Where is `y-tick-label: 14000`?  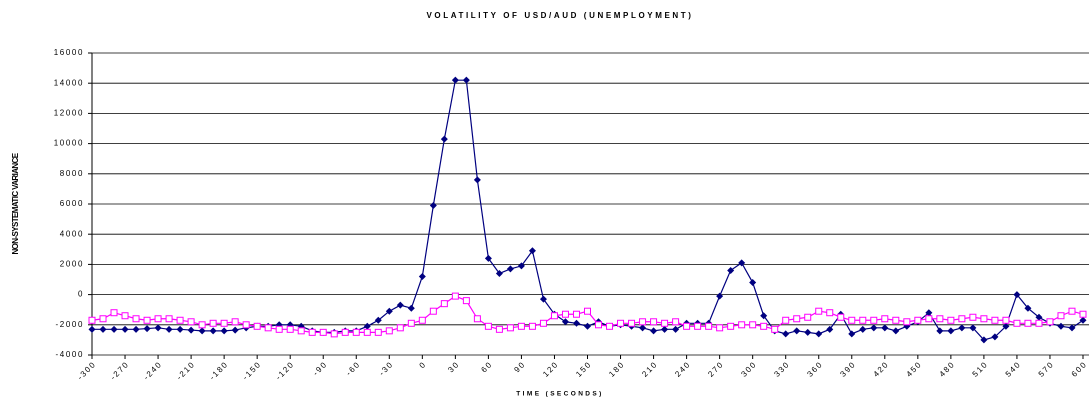
y-tick-label: 14000 is located at coordinates (69, 82).